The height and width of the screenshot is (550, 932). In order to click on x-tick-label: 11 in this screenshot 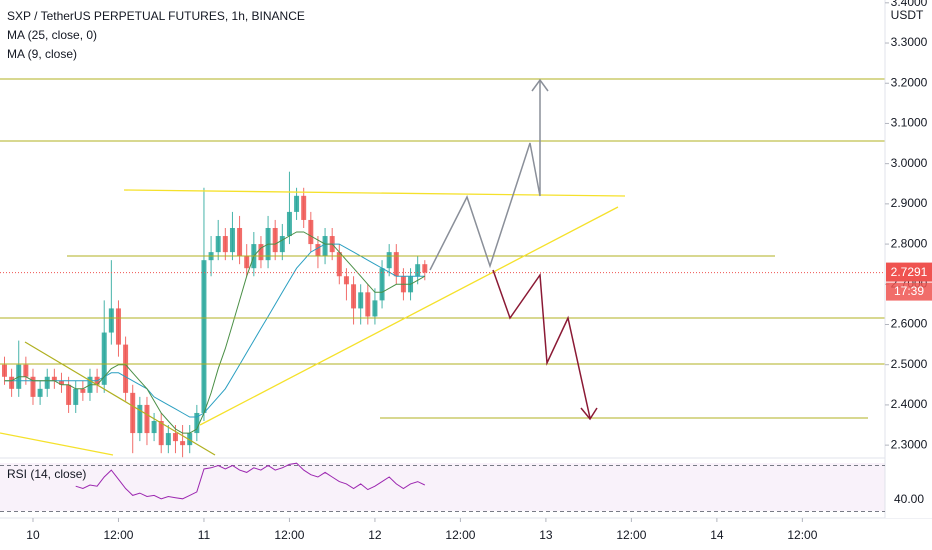, I will do `click(204, 535)`.